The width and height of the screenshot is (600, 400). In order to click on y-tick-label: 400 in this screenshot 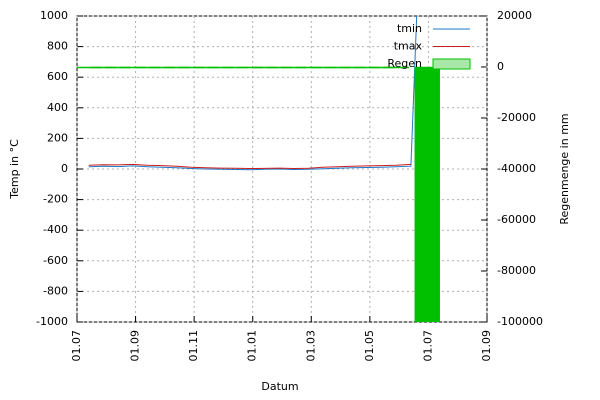, I will do `click(57, 107)`.